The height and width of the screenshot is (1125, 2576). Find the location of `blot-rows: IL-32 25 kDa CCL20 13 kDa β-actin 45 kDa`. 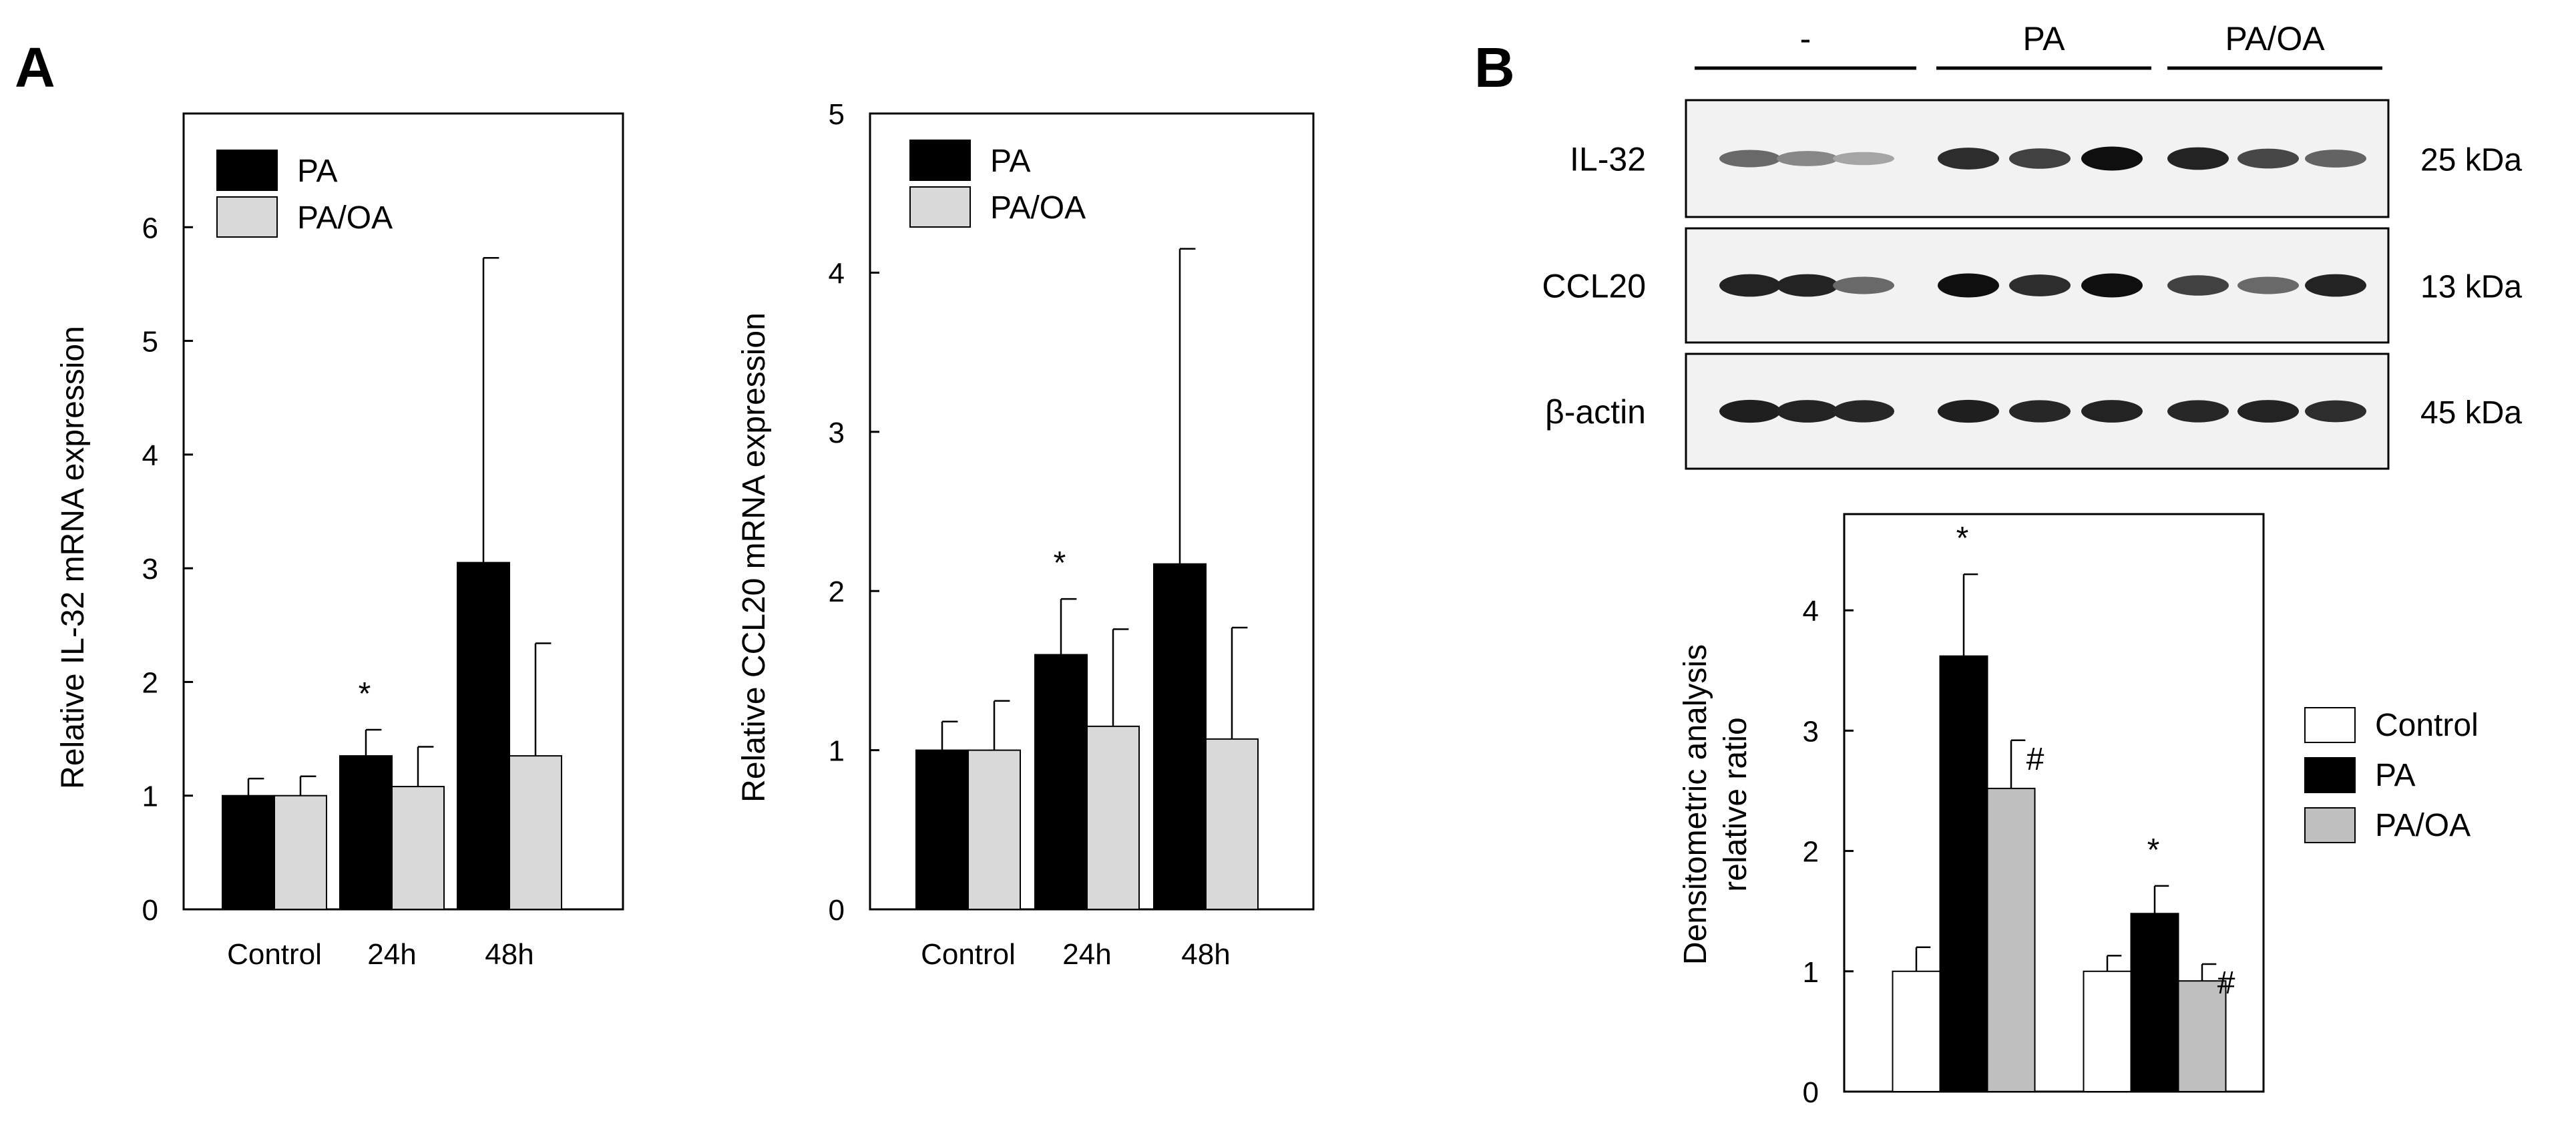

blot-rows: IL-32 25 kDa CCL20 13 kDa β-actin 45 kDa is located at coordinates (2032, 284).